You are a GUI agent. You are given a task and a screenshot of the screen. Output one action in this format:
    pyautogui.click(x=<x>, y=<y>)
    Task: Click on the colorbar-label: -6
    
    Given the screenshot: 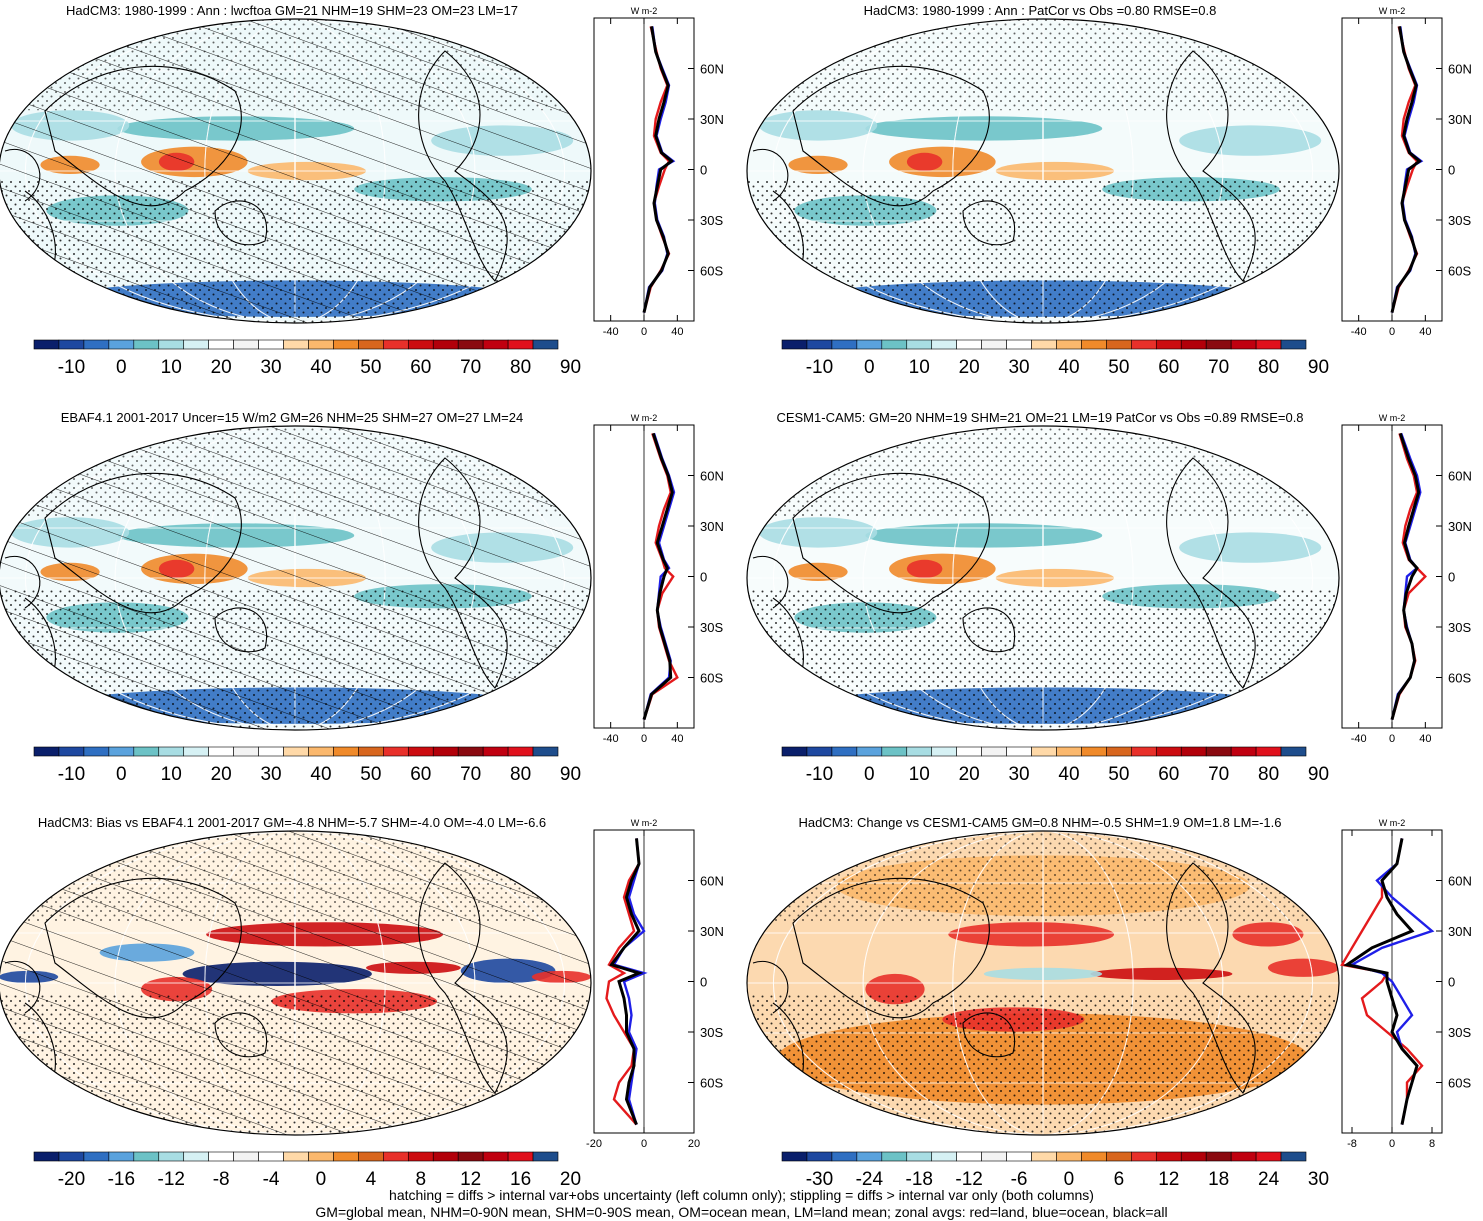 What is the action you would take?
    pyautogui.click(x=1019, y=1179)
    